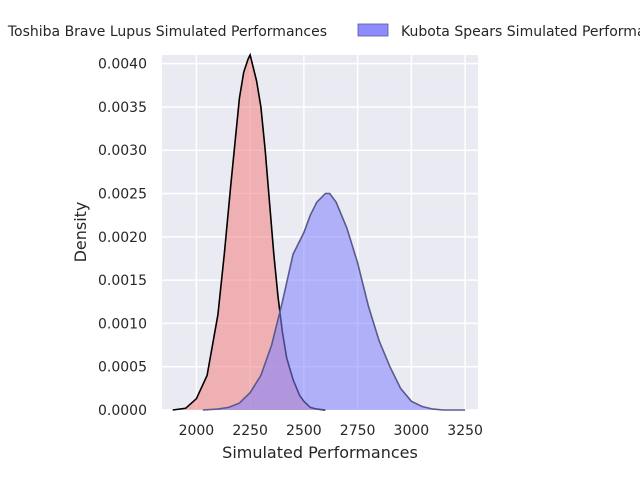 The width and height of the screenshot is (640, 480). Describe the element at coordinates (122, 108) in the screenshot. I see `y-tick-label-0.0035: 0.0035` at that location.